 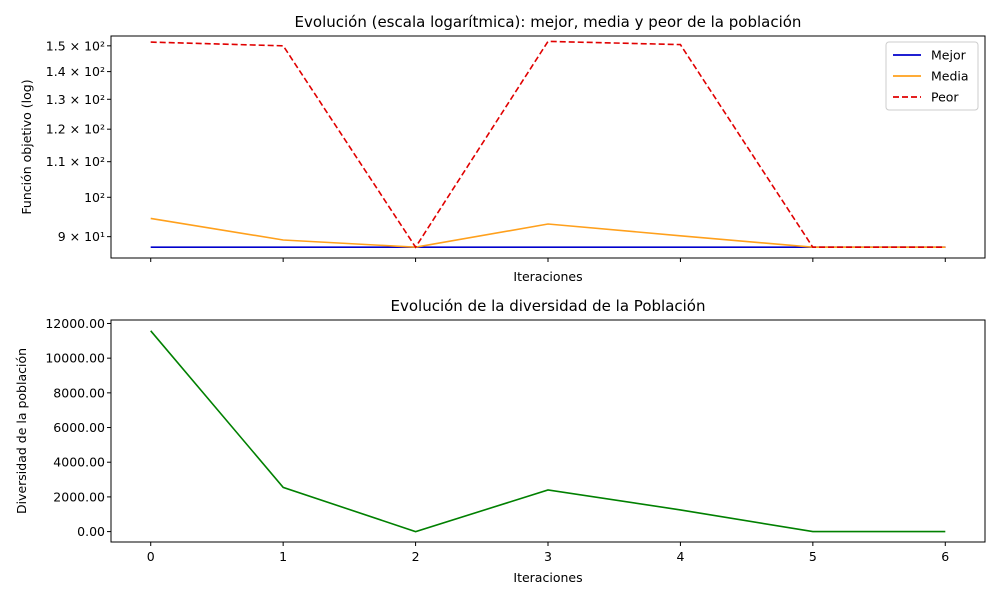 I want to click on bottom-chart-ylabel: Diversidad de la población, so click(x=21, y=431).